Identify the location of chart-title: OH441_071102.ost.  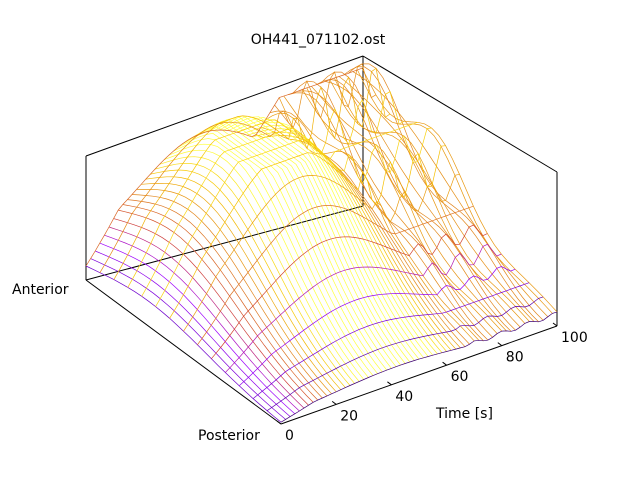
(318, 40).